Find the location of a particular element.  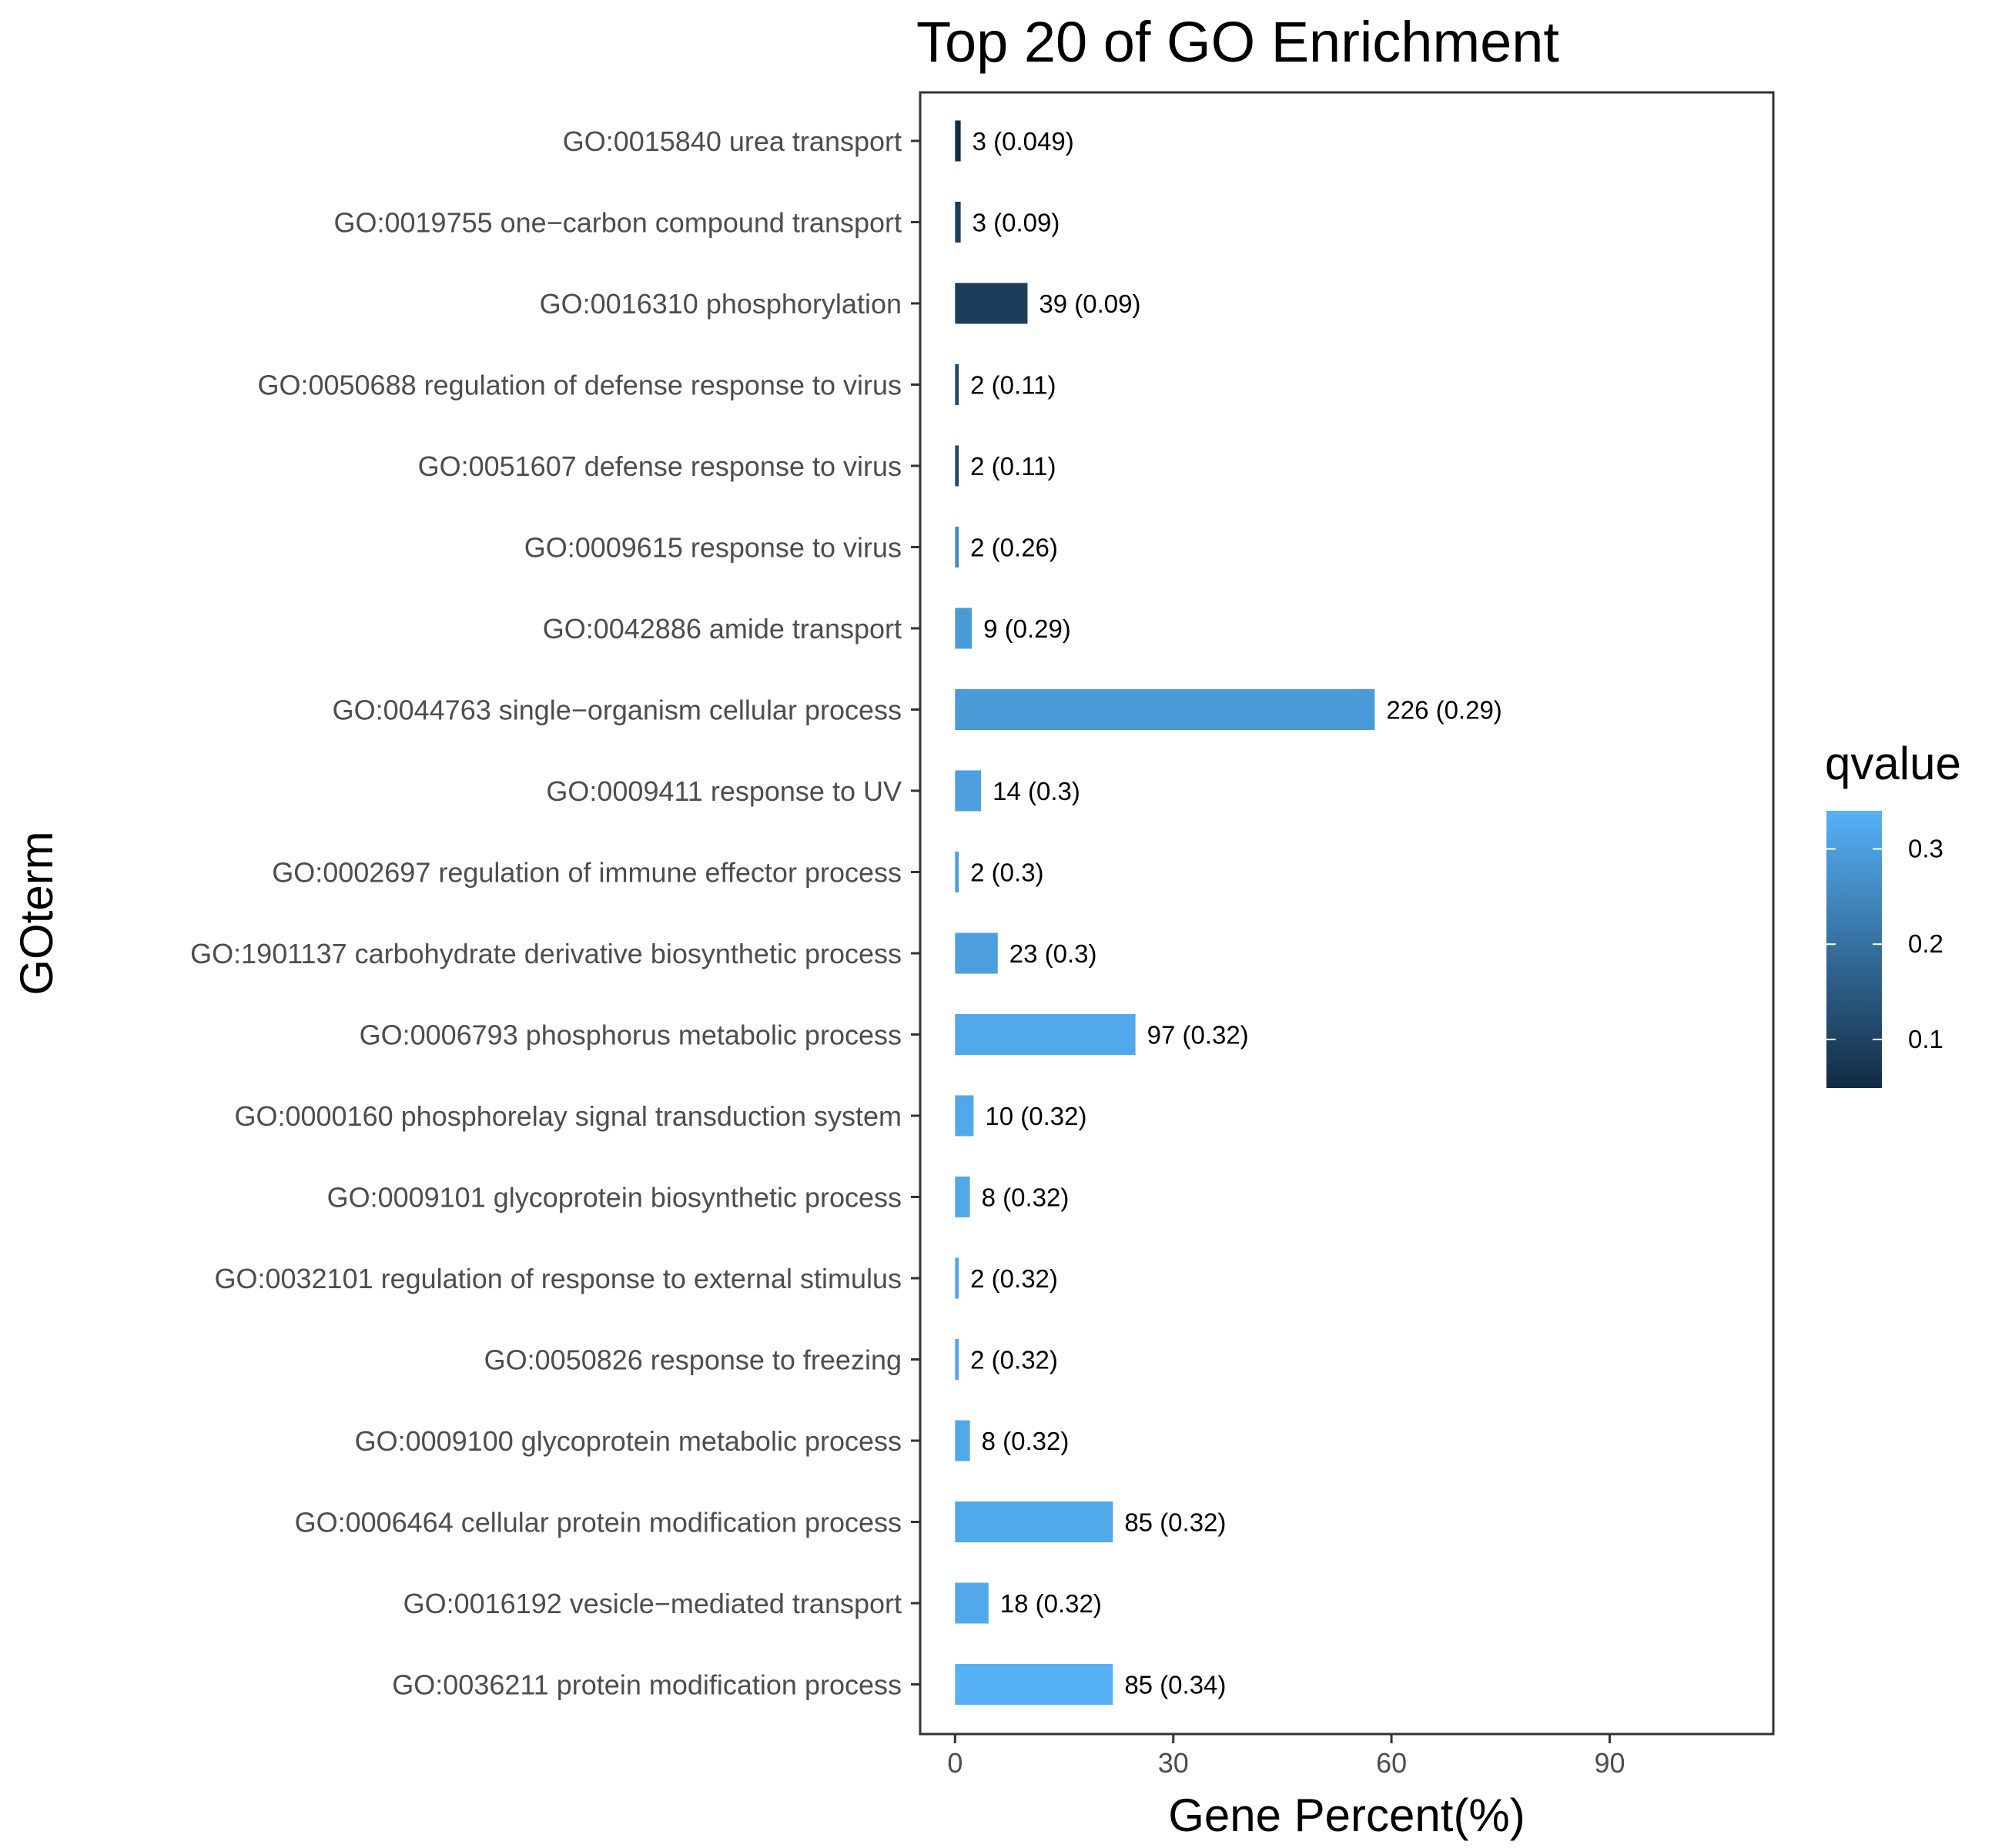

y-tick-label: GO:0051607 defense response to virus is located at coordinates (660, 466).